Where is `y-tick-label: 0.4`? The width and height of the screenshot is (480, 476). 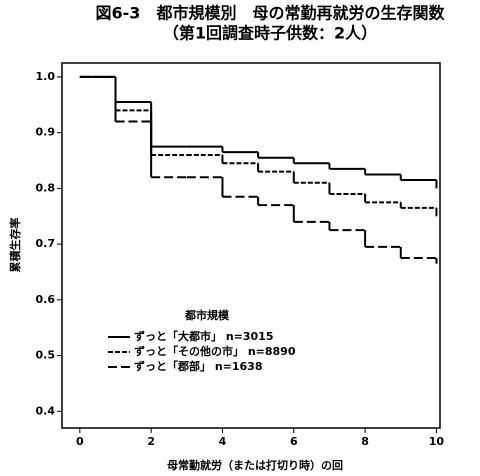 y-tick-label: 0.4 is located at coordinates (46, 410).